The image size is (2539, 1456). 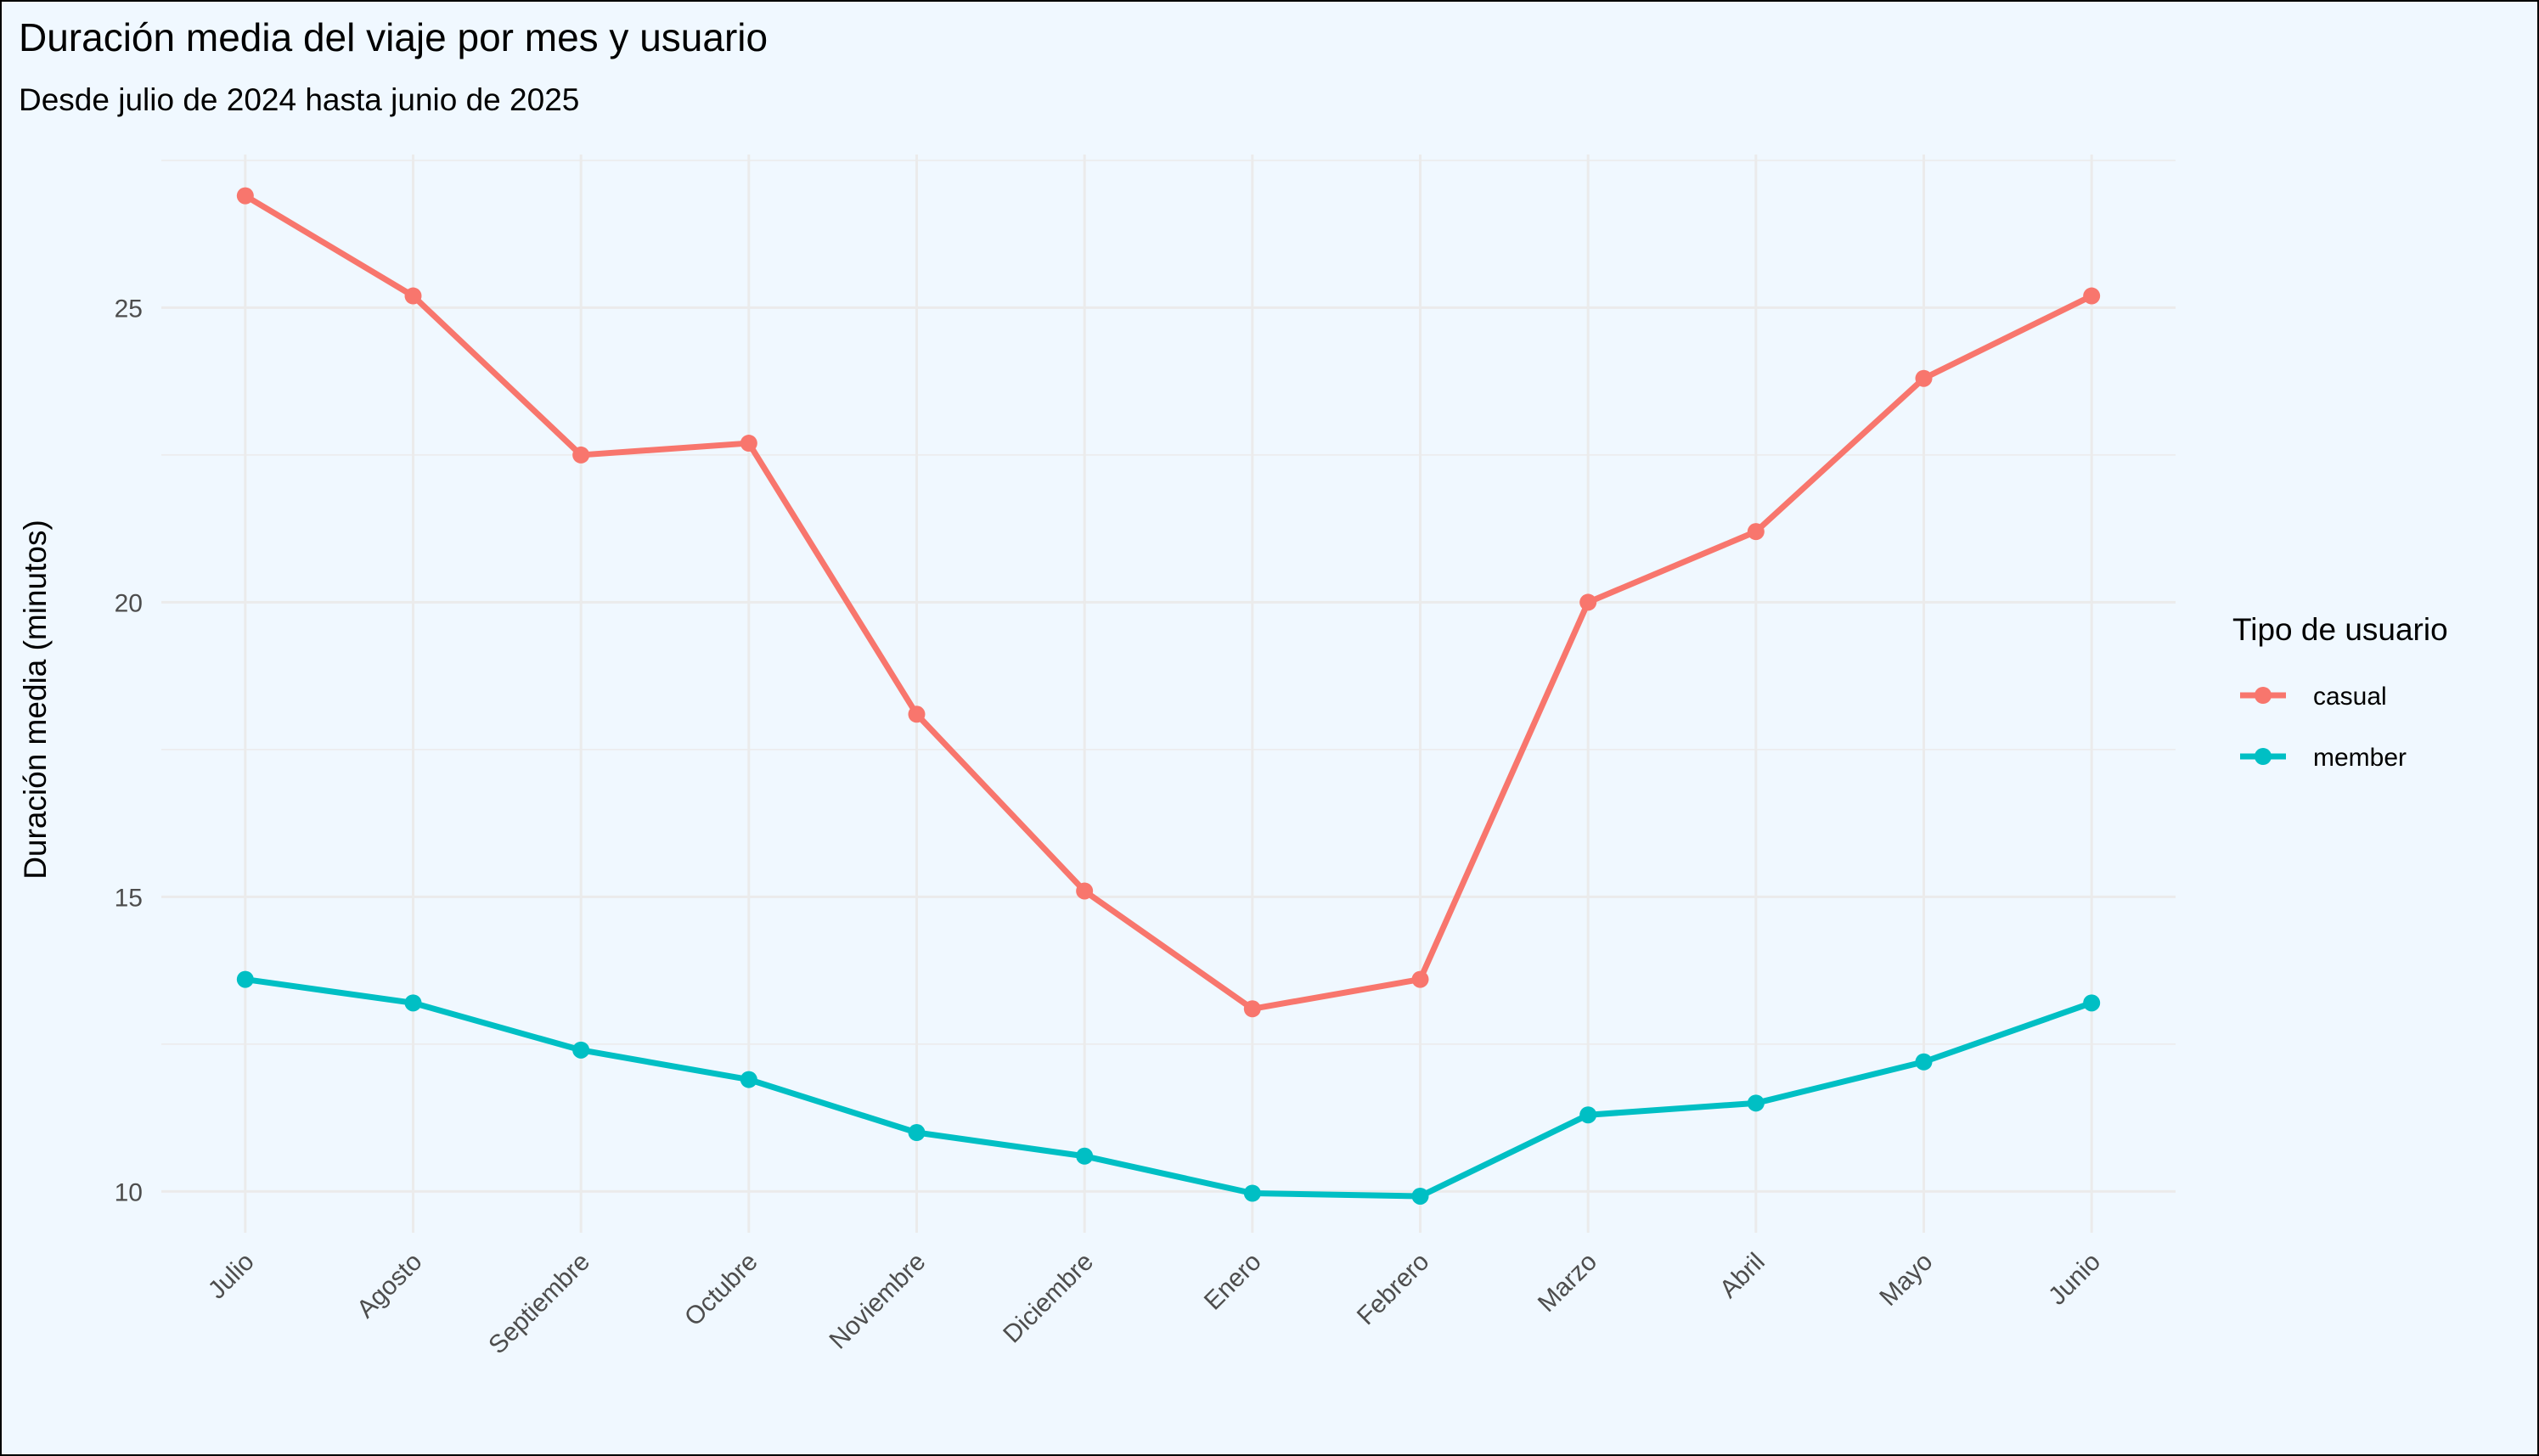 What do you see at coordinates (721, 1290) in the screenshot?
I see `x-tick-label: Octubre` at bounding box center [721, 1290].